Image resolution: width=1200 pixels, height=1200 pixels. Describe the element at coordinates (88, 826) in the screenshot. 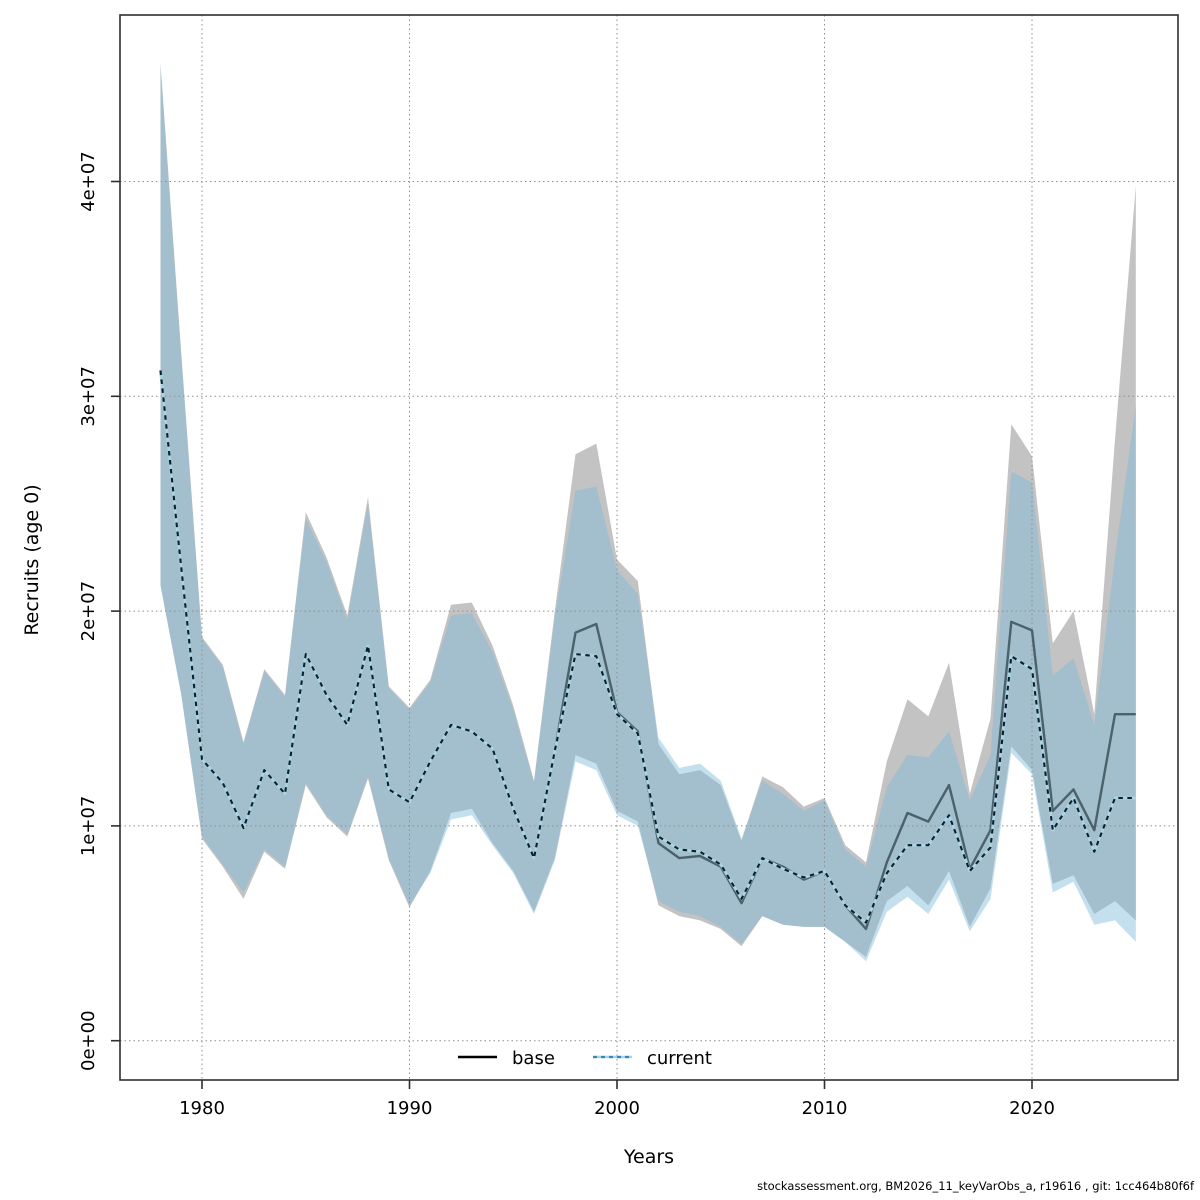

I see `y-tick-label: 1e+07` at that location.